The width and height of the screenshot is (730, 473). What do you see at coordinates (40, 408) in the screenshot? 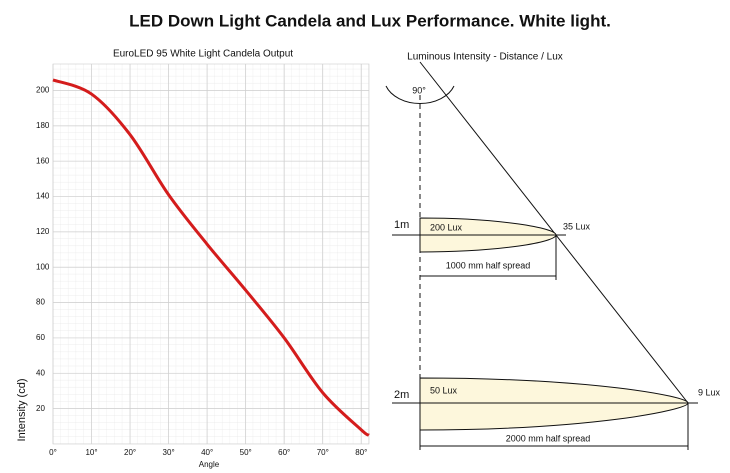
I see `y-tick-label: 20` at bounding box center [40, 408].